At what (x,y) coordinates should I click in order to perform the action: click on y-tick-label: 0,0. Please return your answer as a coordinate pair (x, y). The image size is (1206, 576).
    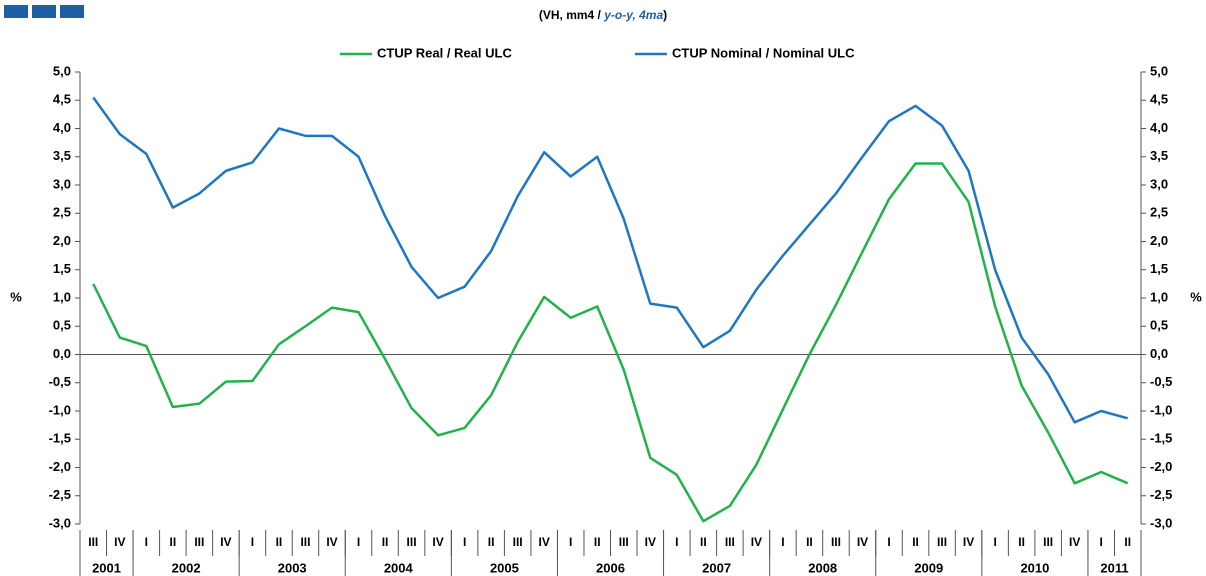
    Looking at the image, I should click on (62, 353).